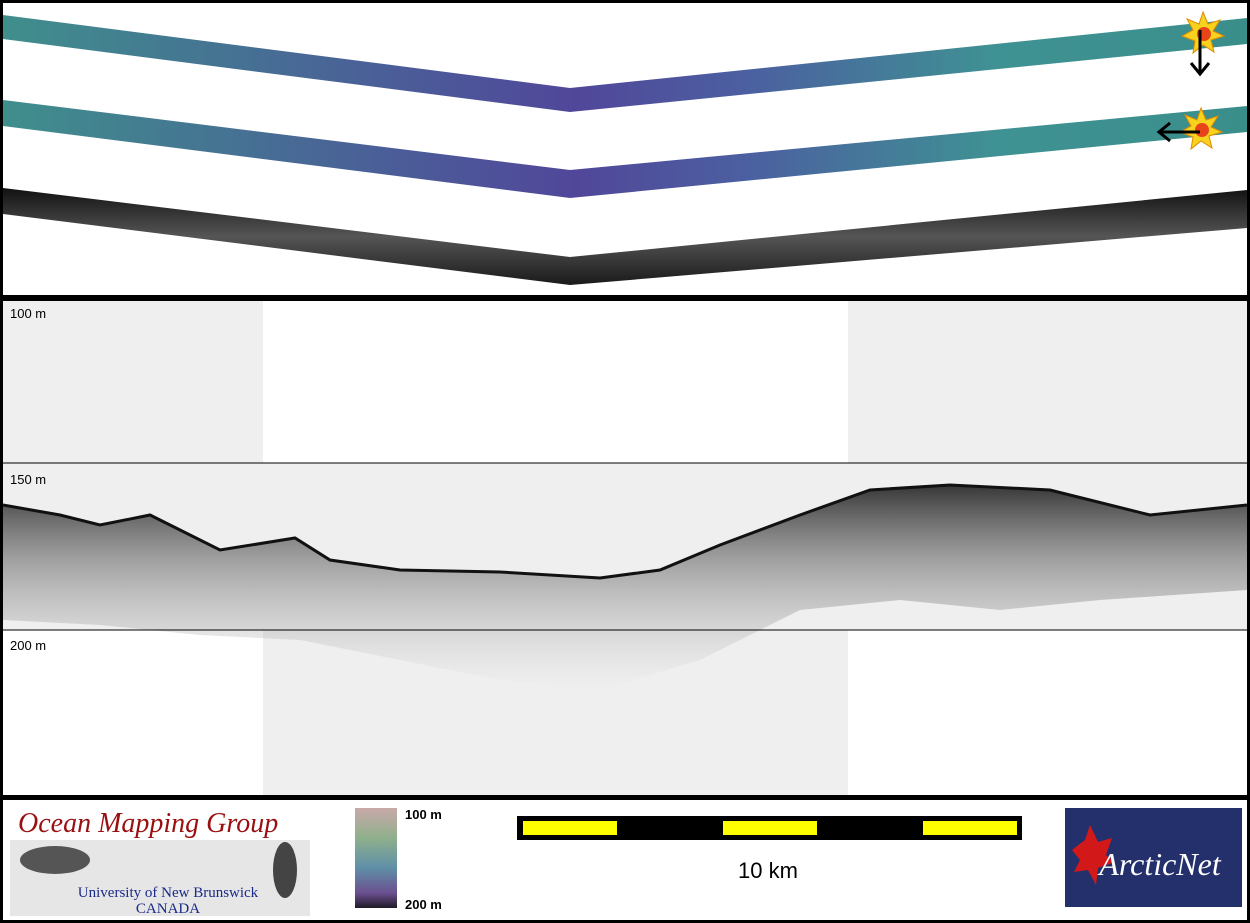  Describe the element at coordinates (1159, 864) in the screenshot. I see `partner-name: ArcticNet` at that location.